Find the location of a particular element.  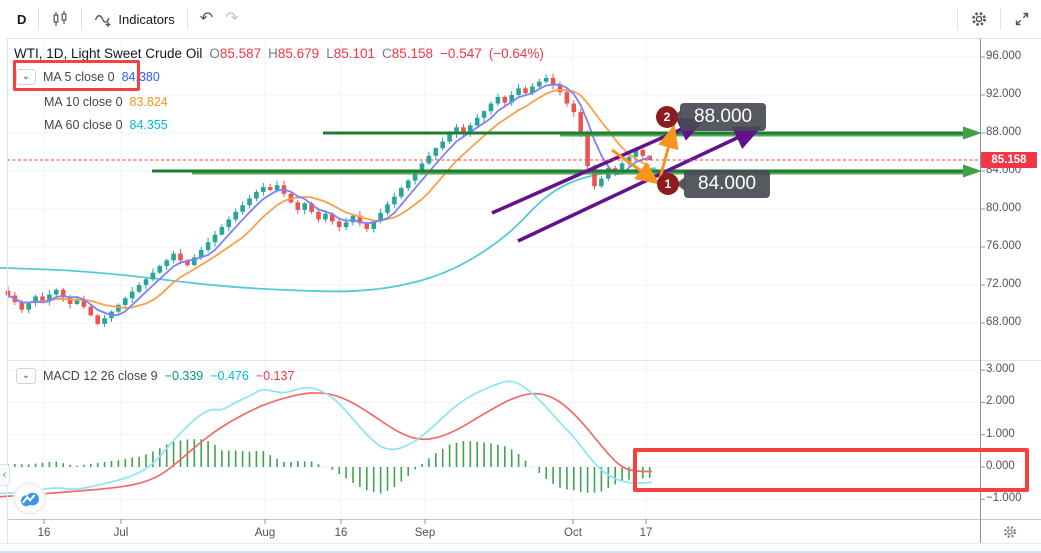

price-tick-label: 80.000 is located at coordinates (1004, 208).